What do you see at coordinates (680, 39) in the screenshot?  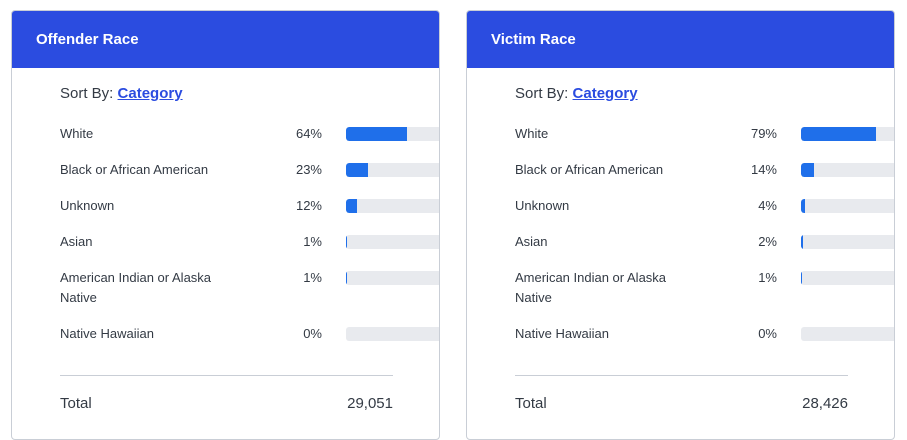 I see `card-title: Victim Race` at bounding box center [680, 39].